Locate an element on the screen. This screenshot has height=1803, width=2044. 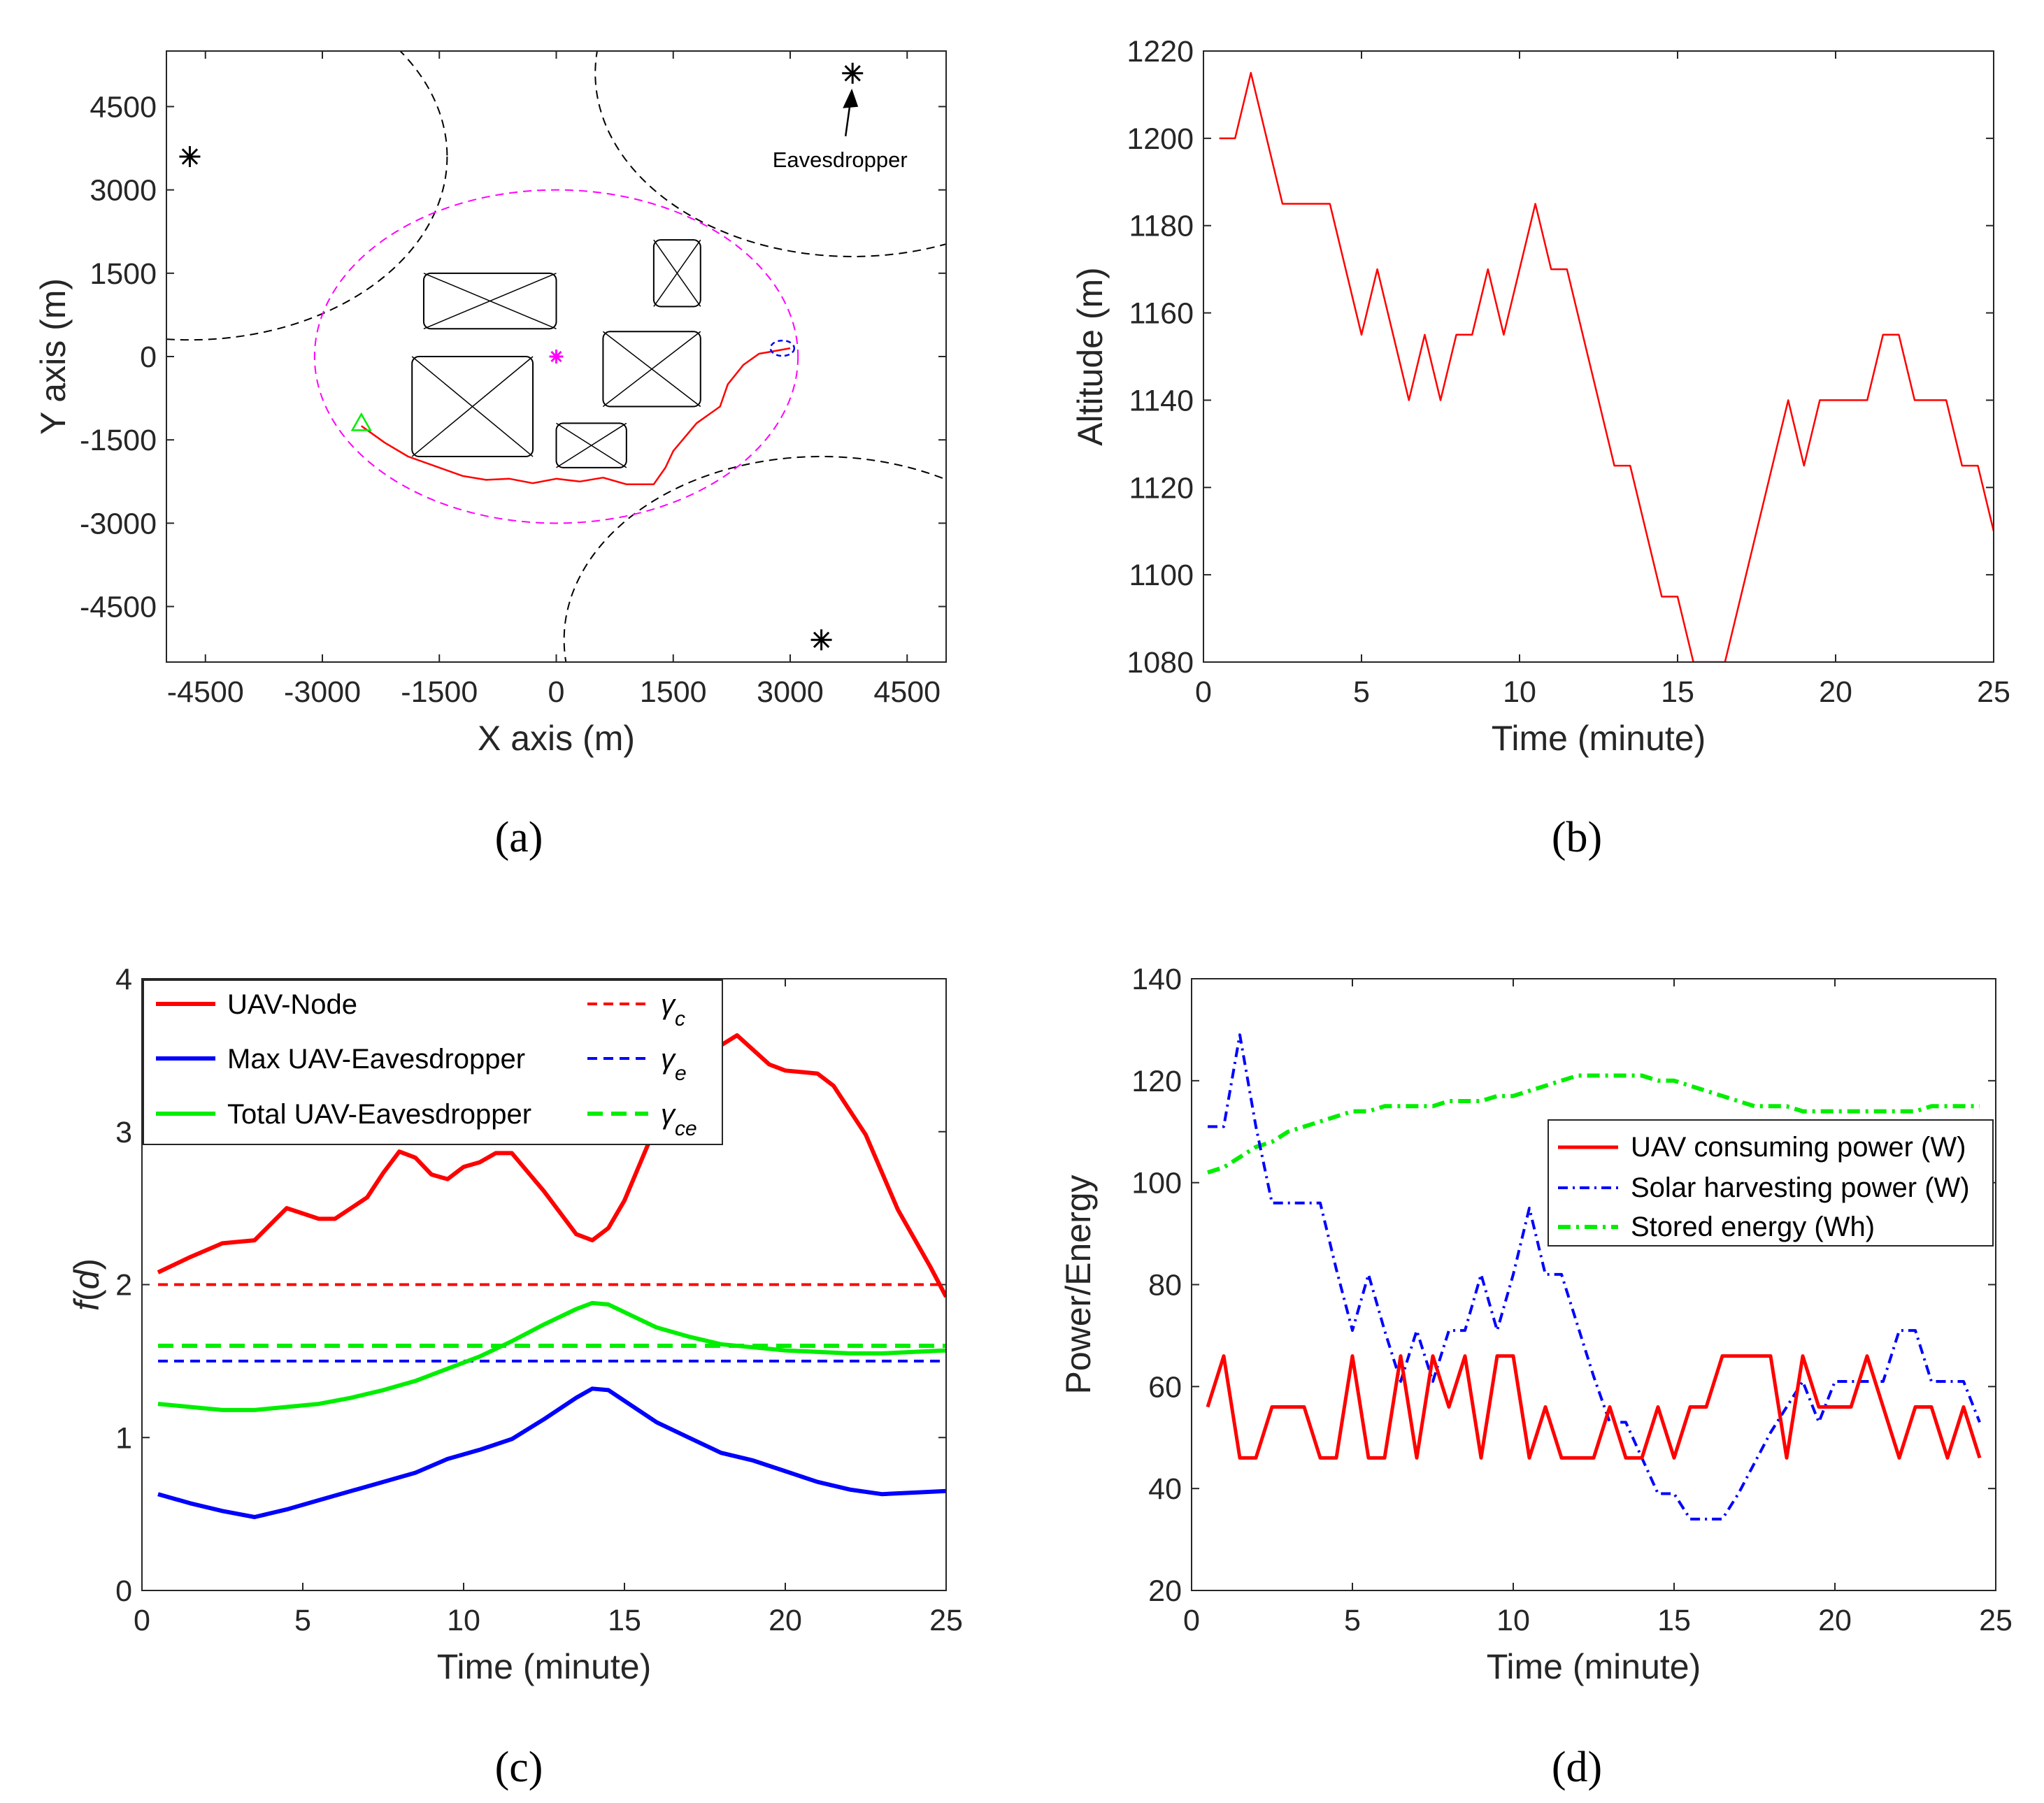
panel-c-ytick-label-4: 4 is located at coordinates (123, 979).